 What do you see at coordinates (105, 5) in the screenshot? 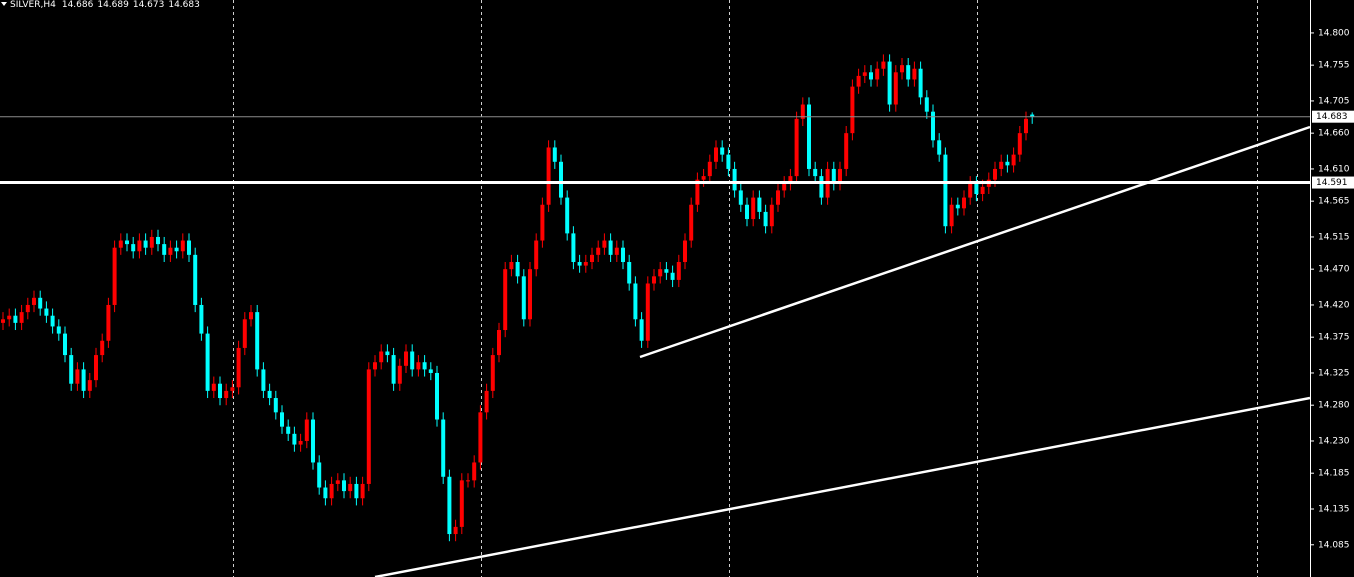
I see `chart-title: SILVER,H4 14.686 14.689 14.673 14.683` at bounding box center [105, 5].